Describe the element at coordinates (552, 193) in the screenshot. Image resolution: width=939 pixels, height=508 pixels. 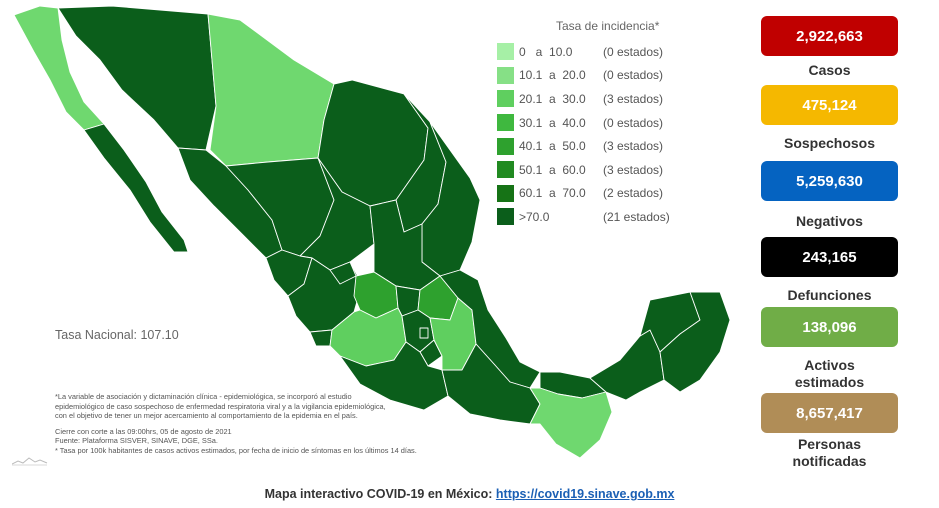
I see `legend-range: 60.1 a 70.0` at that location.